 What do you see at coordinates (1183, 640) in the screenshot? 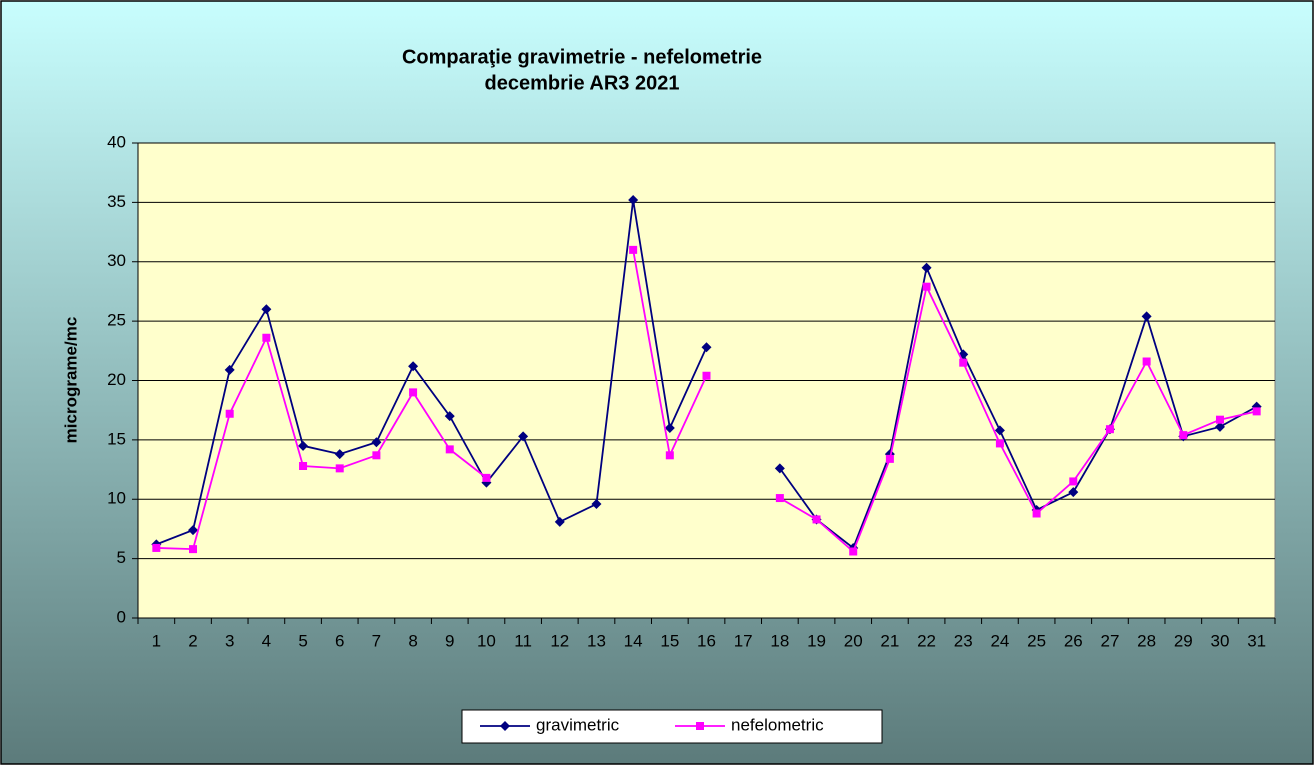
I see `x-tick-label: 29` at bounding box center [1183, 640].